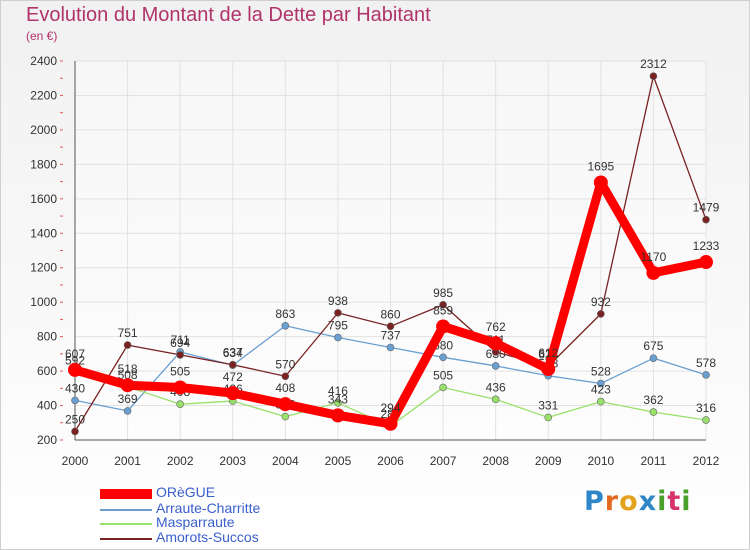  I want to click on data-label: 675, so click(653, 346).